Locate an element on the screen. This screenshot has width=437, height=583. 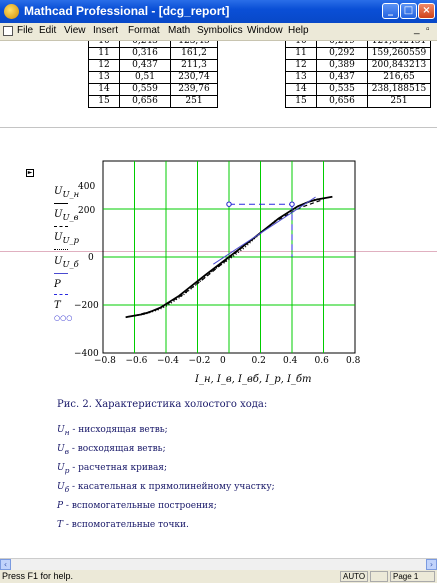
document-icon is located at coordinates (8, 31).